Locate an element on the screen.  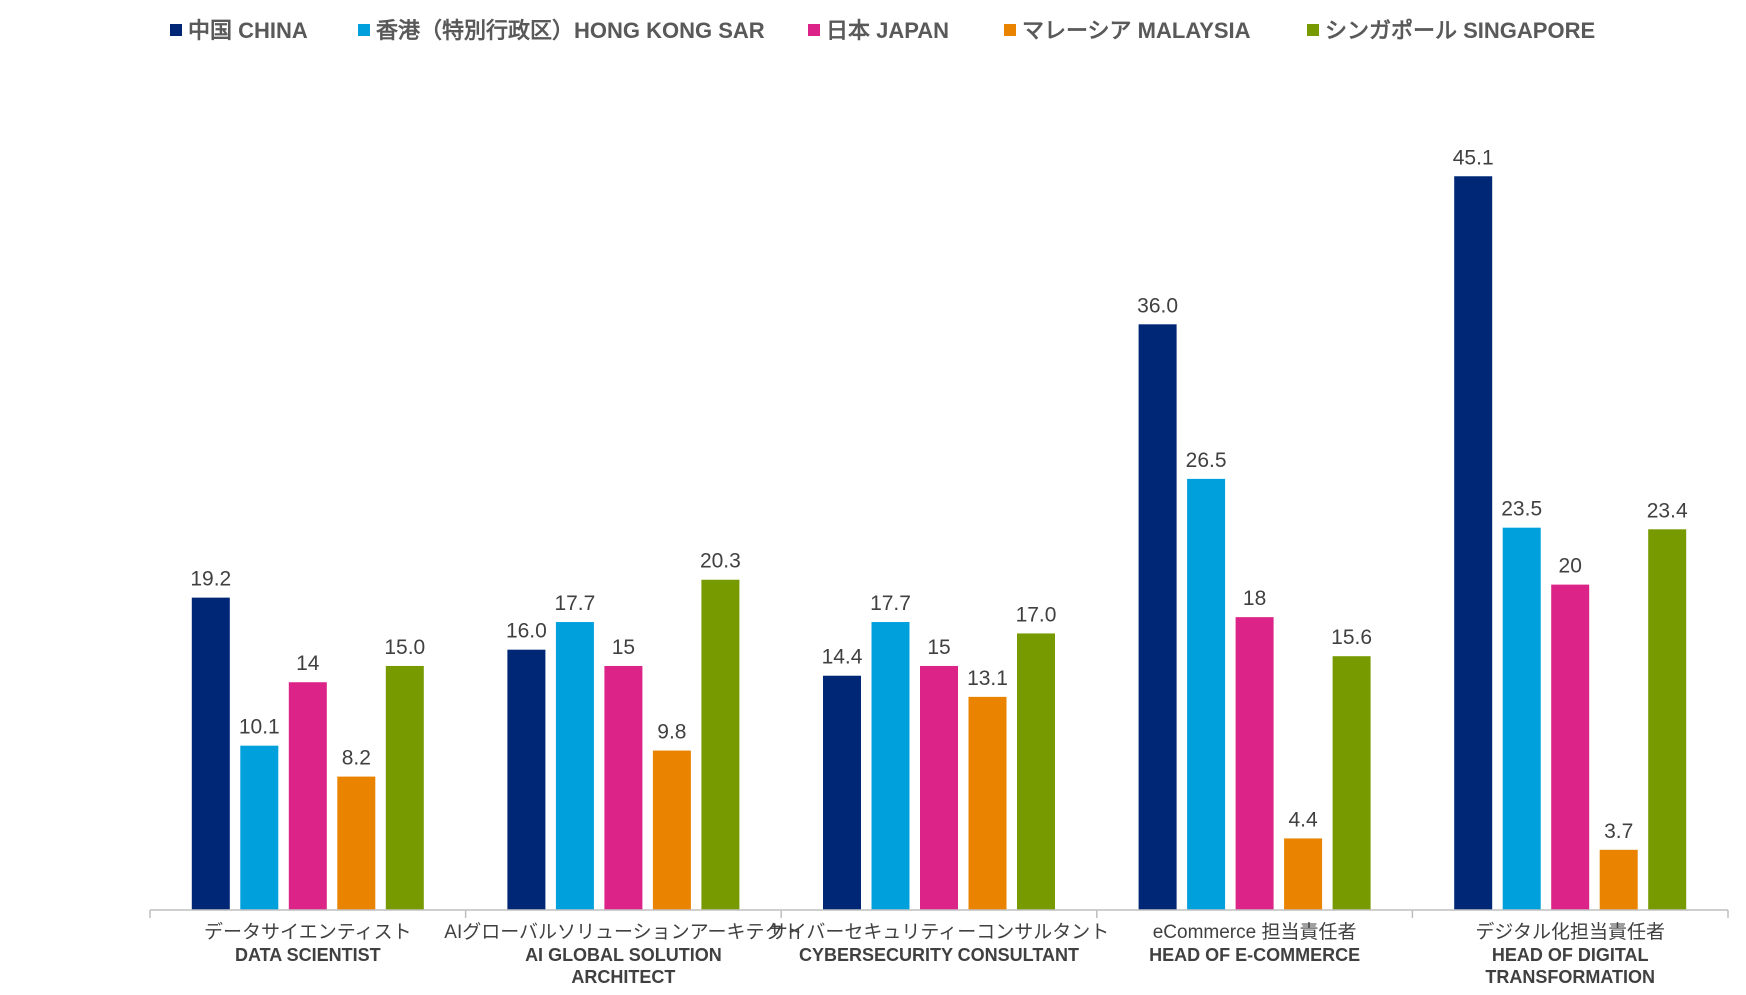
legend-label-3: マレーシア MALAYSIA is located at coordinates (1136, 30).